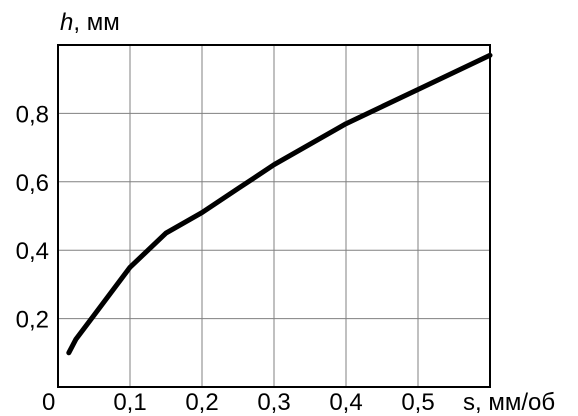 This screenshot has width=578, height=416. I want to click on x-axis-symbol: s, so click(469, 402).